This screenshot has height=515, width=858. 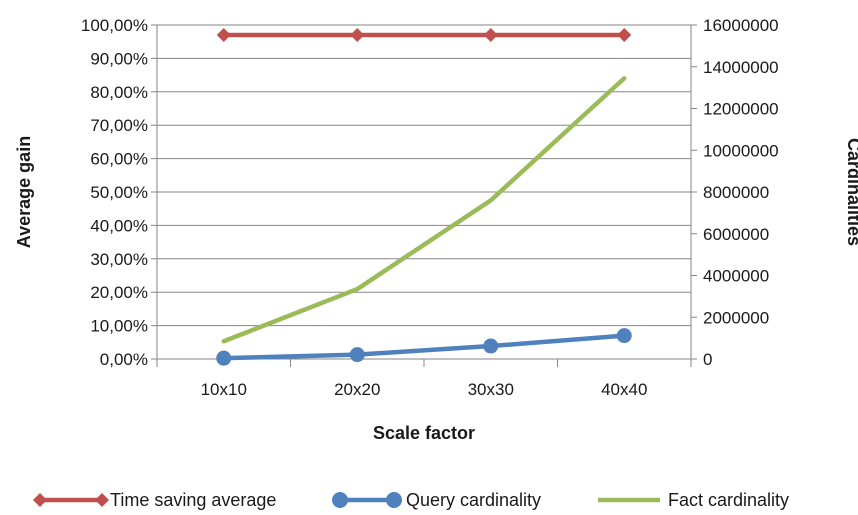 I want to click on y-tick-label: 40,00%, so click(x=119, y=225).